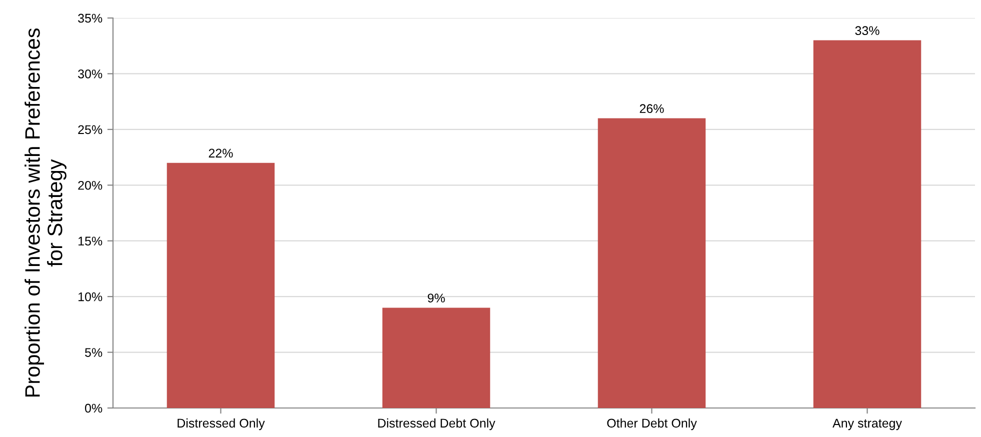  What do you see at coordinates (45, 212) in the screenshot?
I see `y-axis-title: Proportion of Investors with Preferences for Strategy` at bounding box center [45, 212].